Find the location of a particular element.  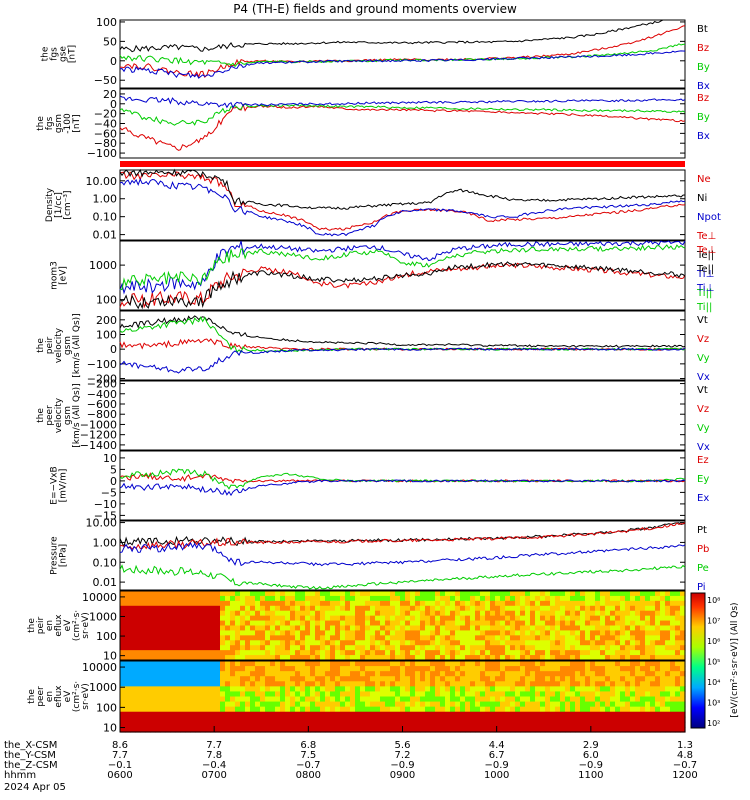

ytick-label-peer_vel-2: −600 is located at coordinates (102, 404).